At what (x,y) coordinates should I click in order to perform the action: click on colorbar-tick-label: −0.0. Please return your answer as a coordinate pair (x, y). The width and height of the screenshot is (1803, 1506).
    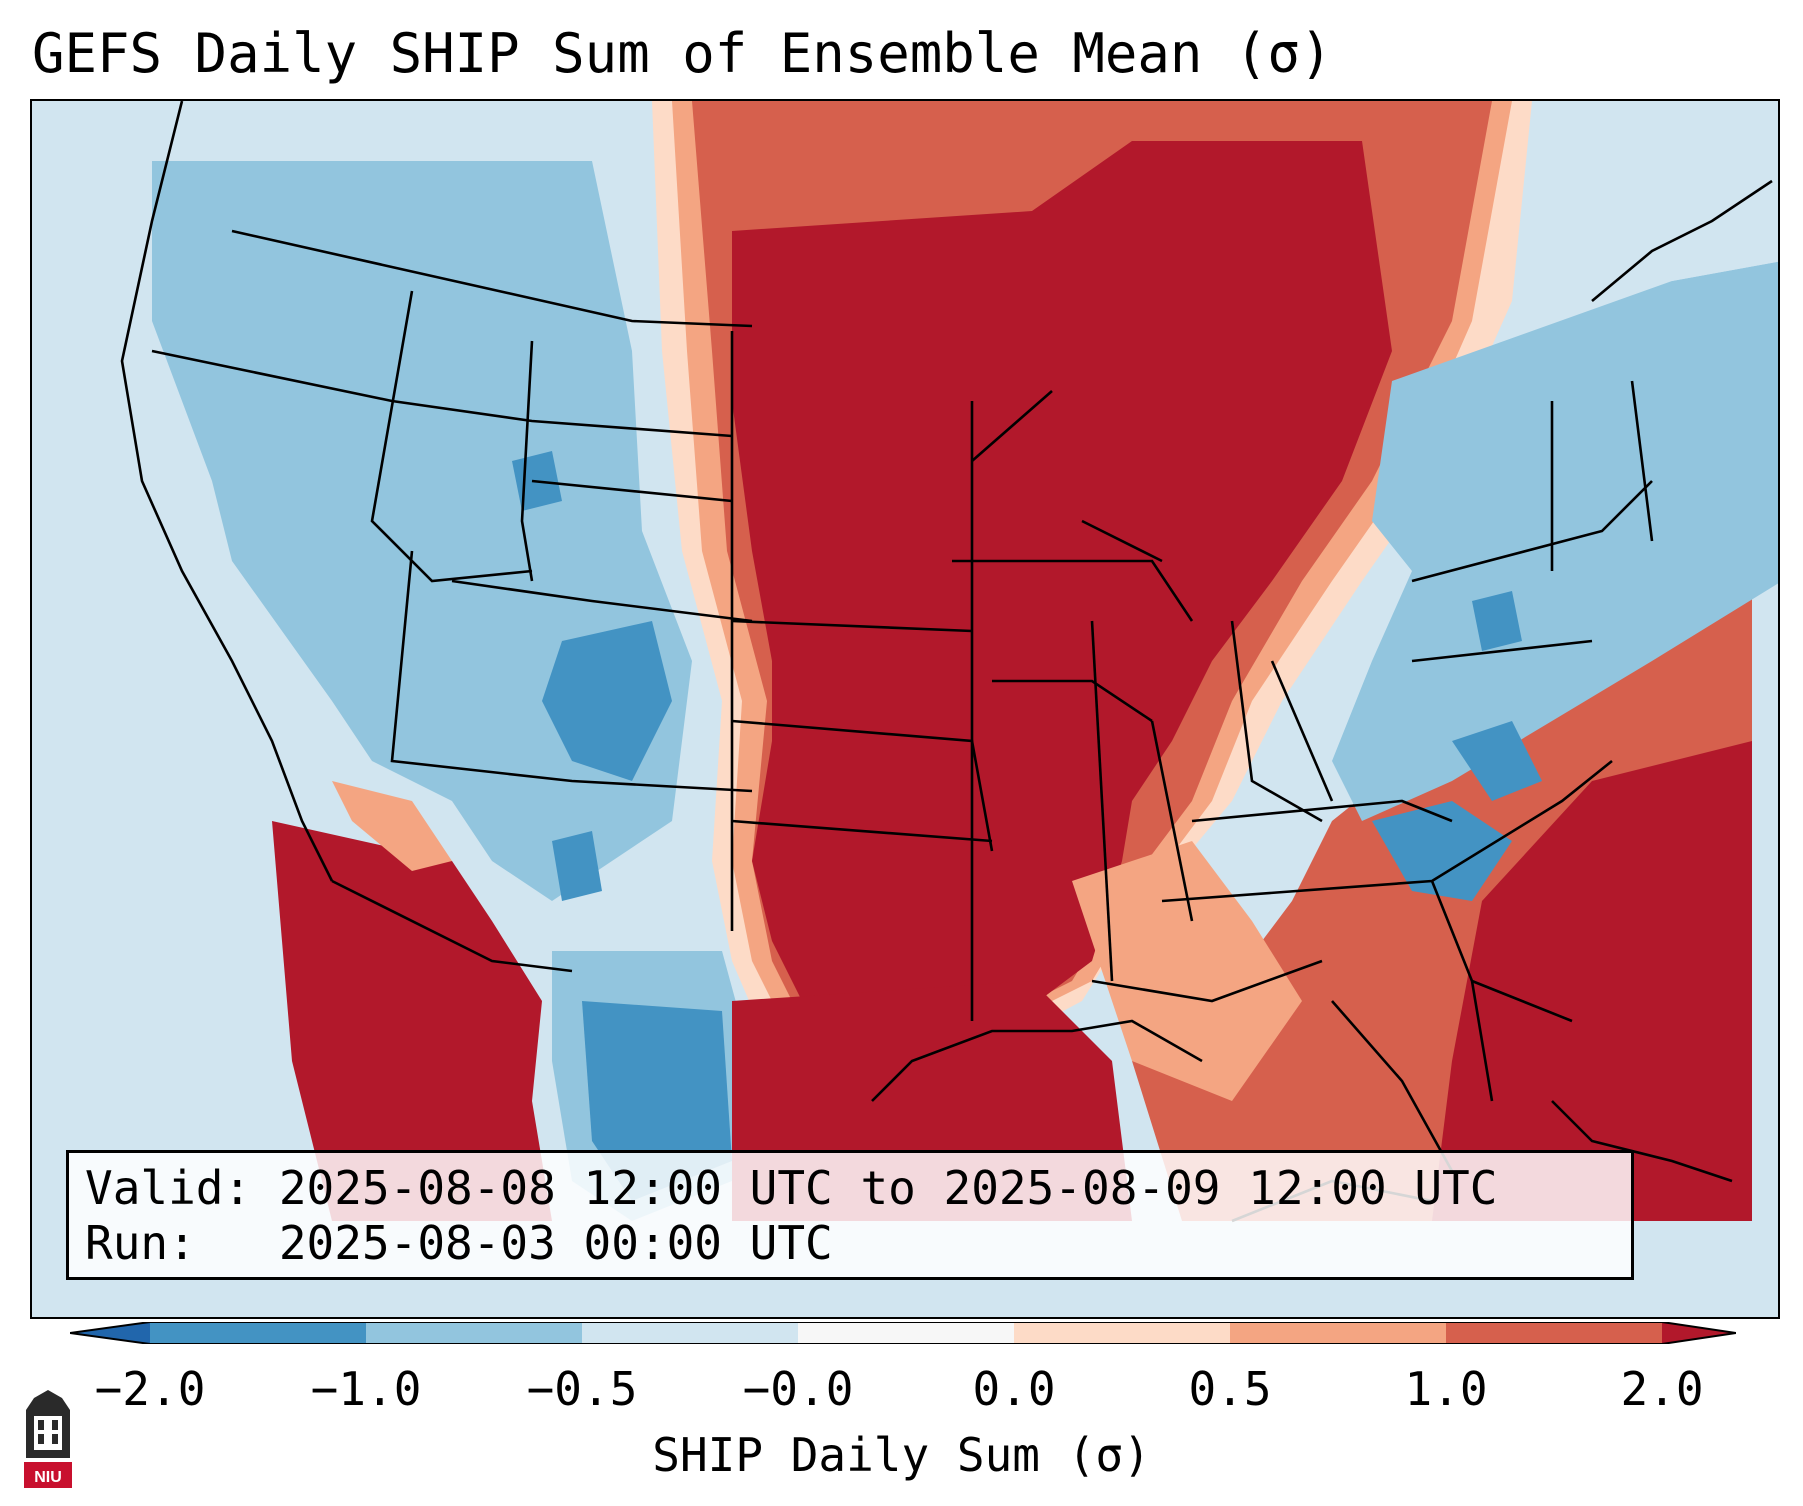
    Looking at the image, I should click on (798, 1389).